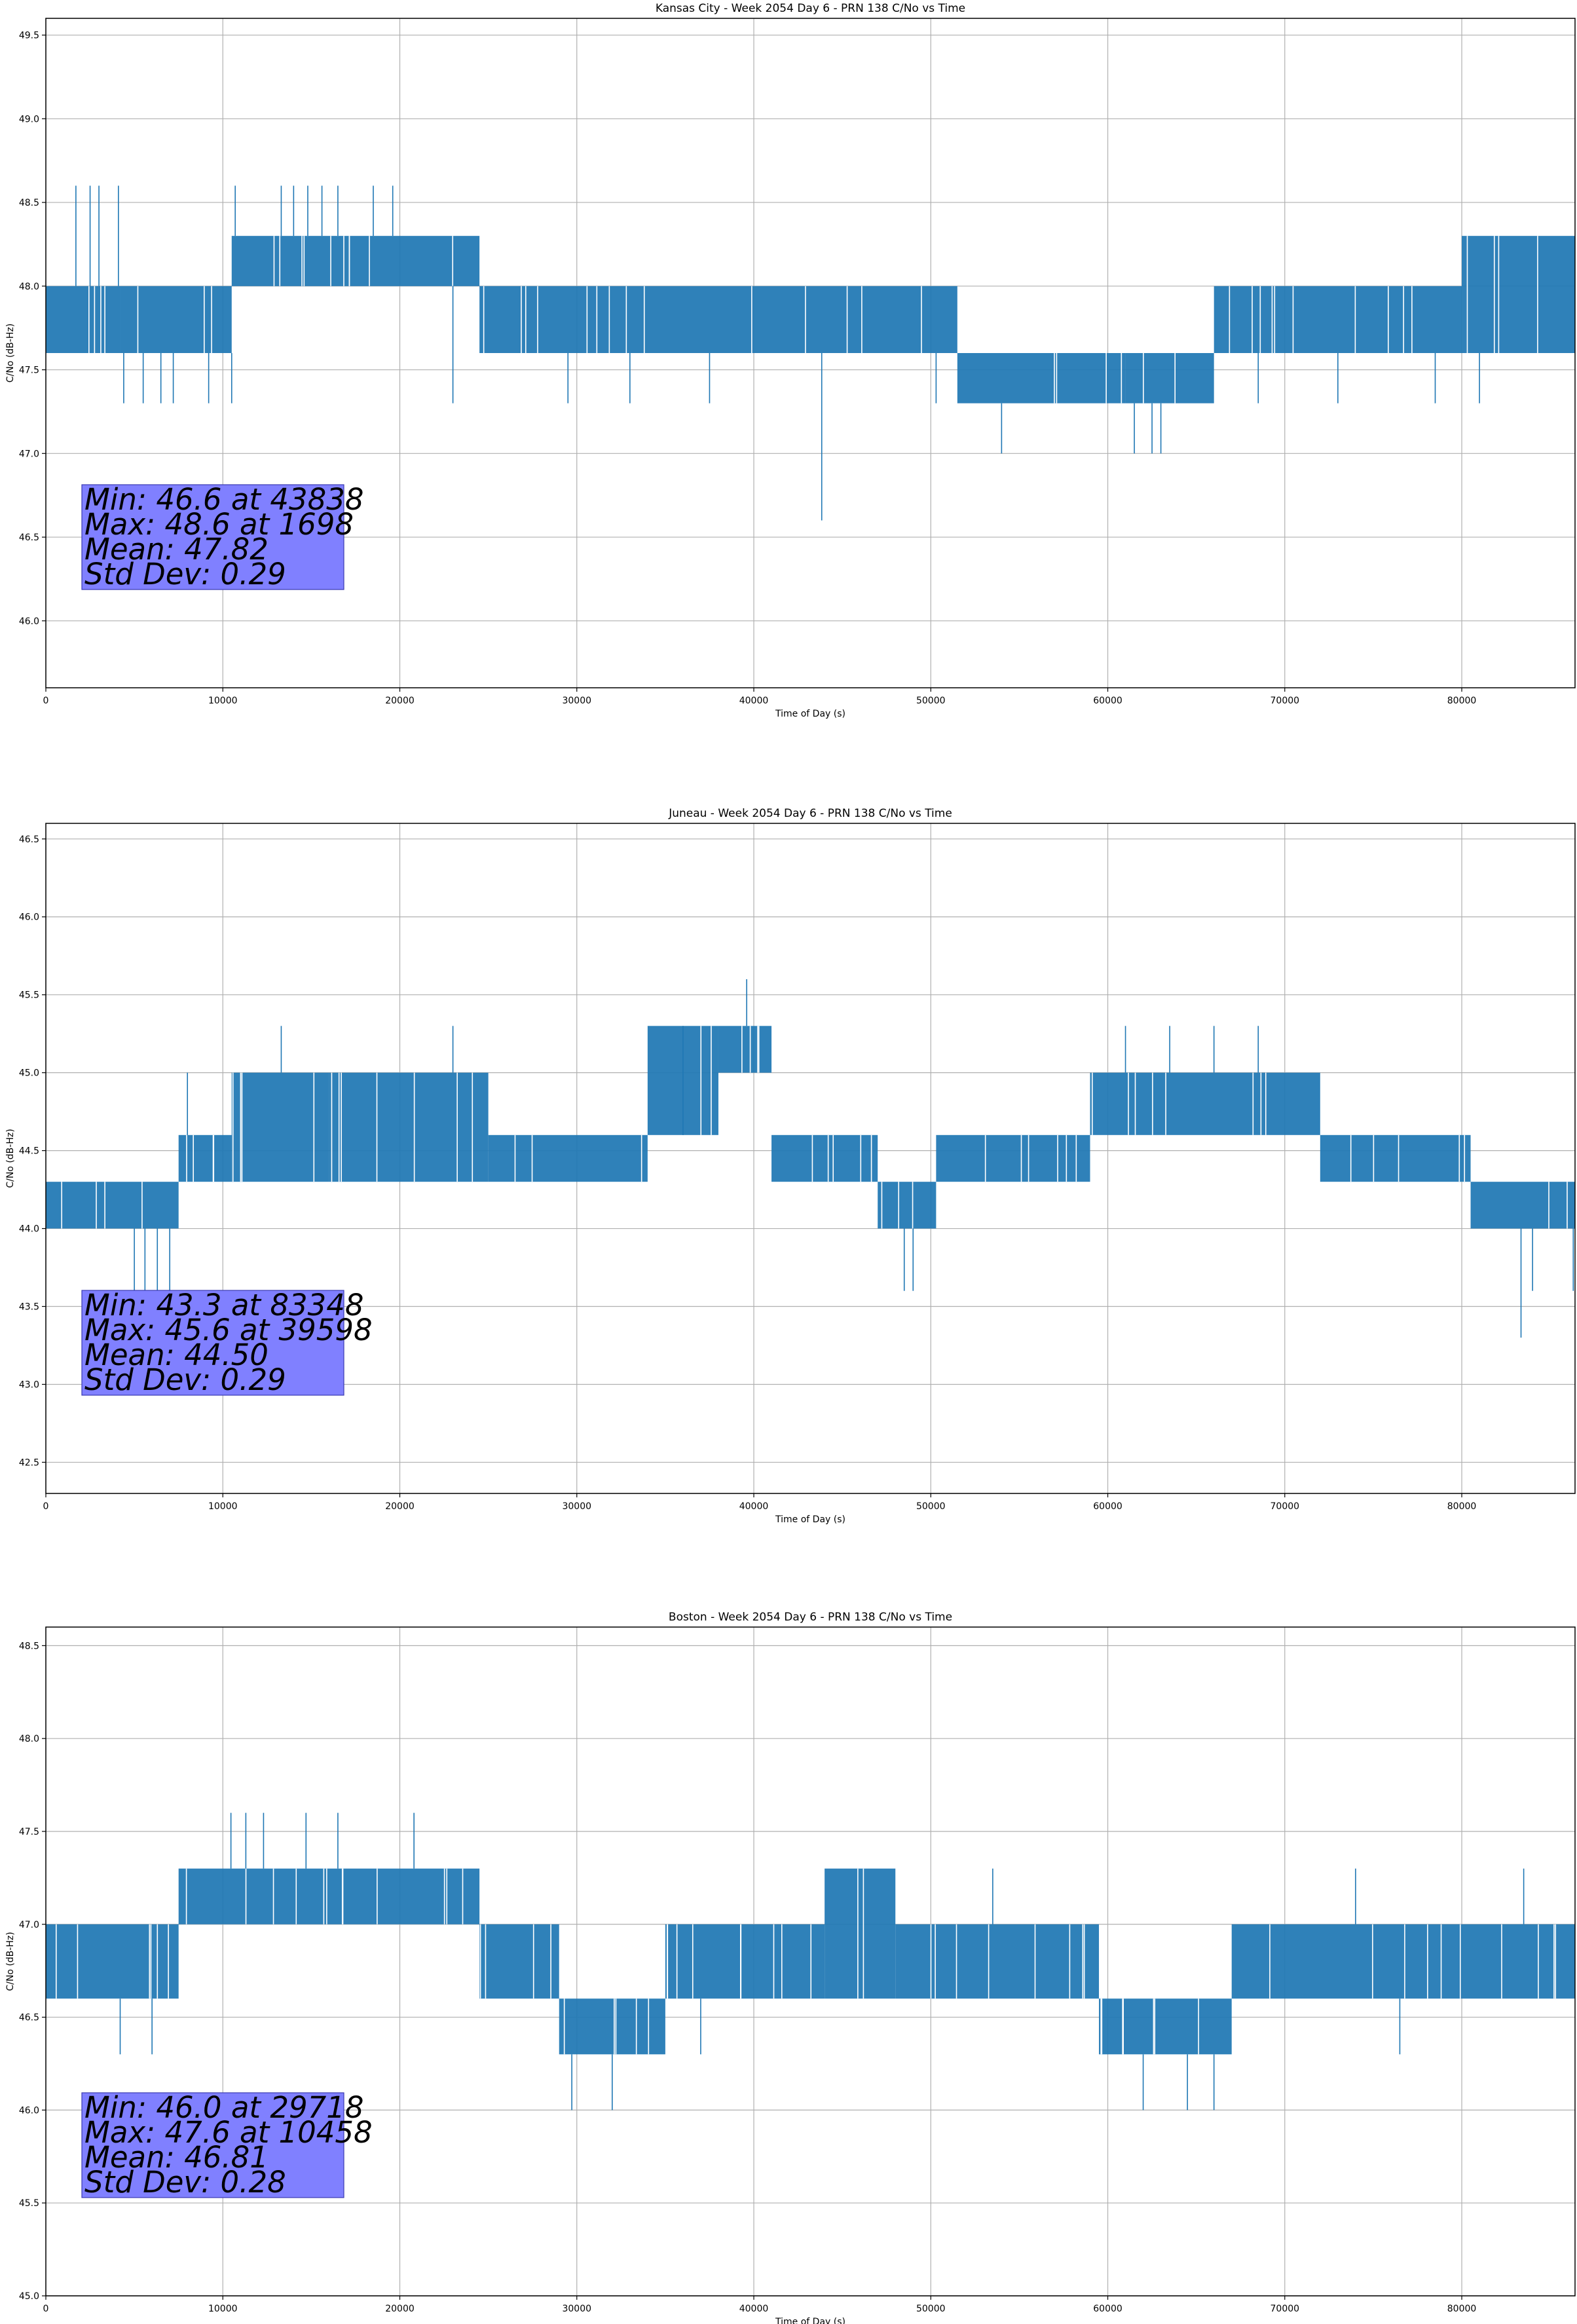 This screenshot has width=1577, height=2324. What do you see at coordinates (29, 1073) in the screenshot?
I see `y-tick-label: 45.0` at bounding box center [29, 1073].